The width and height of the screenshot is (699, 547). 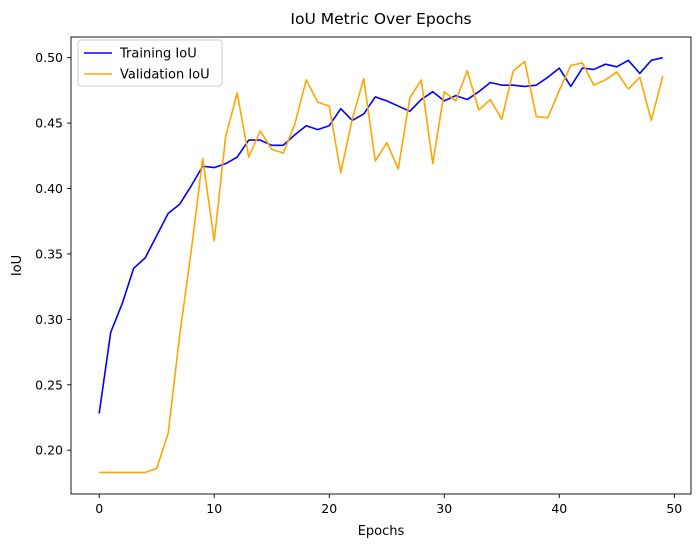 I want to click on x-tick-label: 30, so click(x=444, y=508).